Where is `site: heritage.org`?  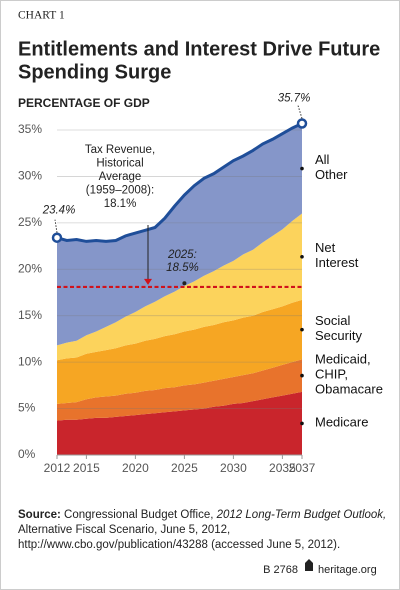 site: heritage.org is located at coordinates (347, 570).